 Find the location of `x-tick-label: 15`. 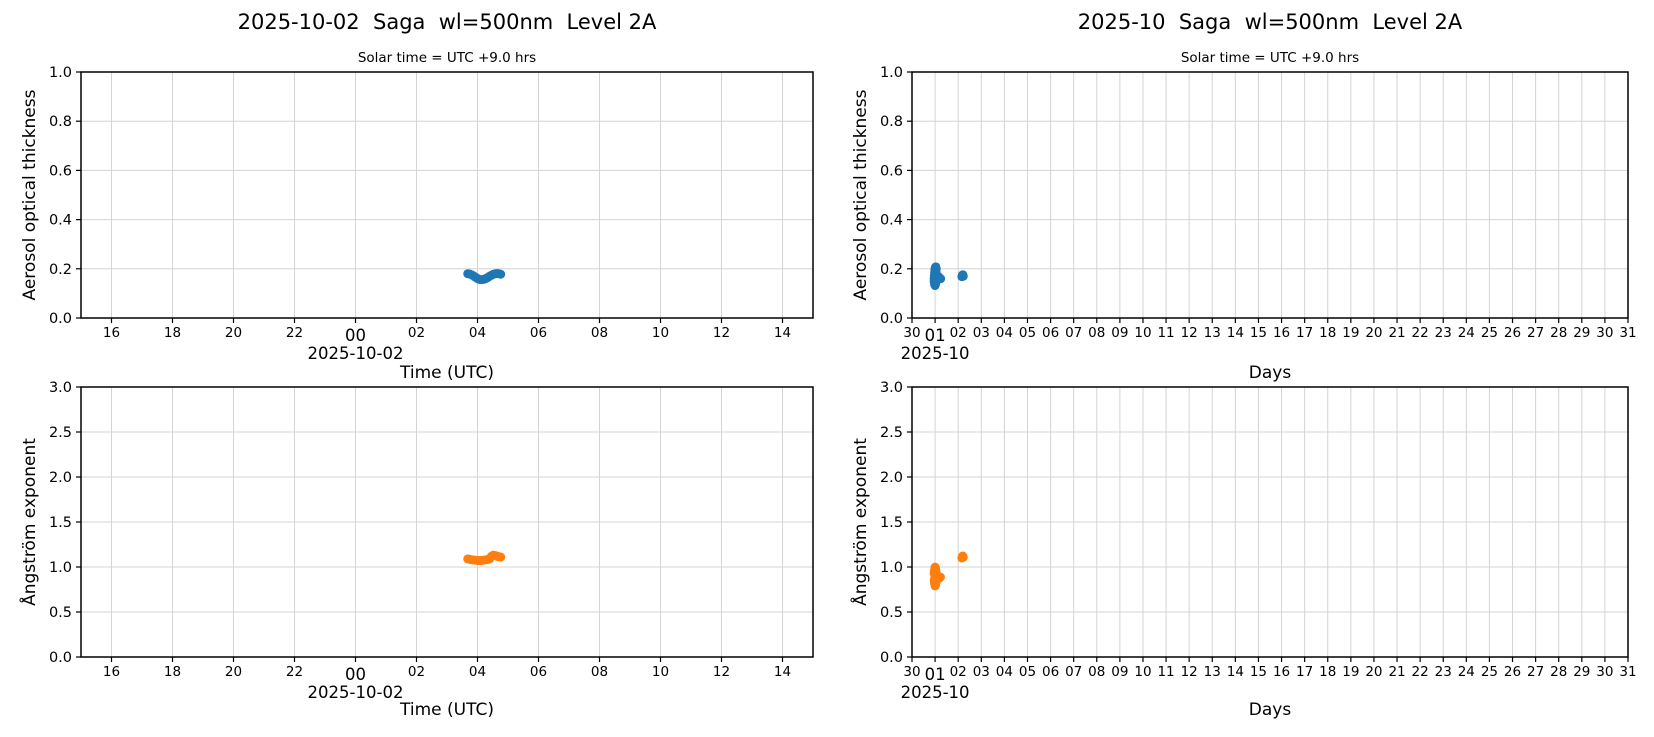

x-tick-label: 15 is located at coordinates (1258, 672).